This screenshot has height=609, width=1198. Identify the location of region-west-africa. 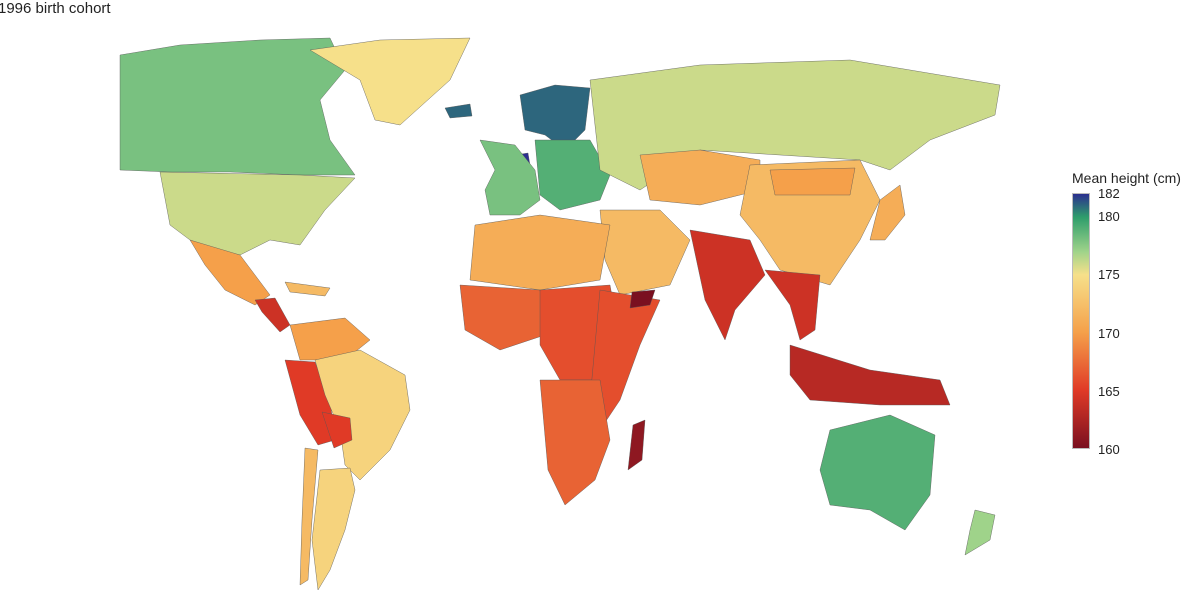
(502, 317).